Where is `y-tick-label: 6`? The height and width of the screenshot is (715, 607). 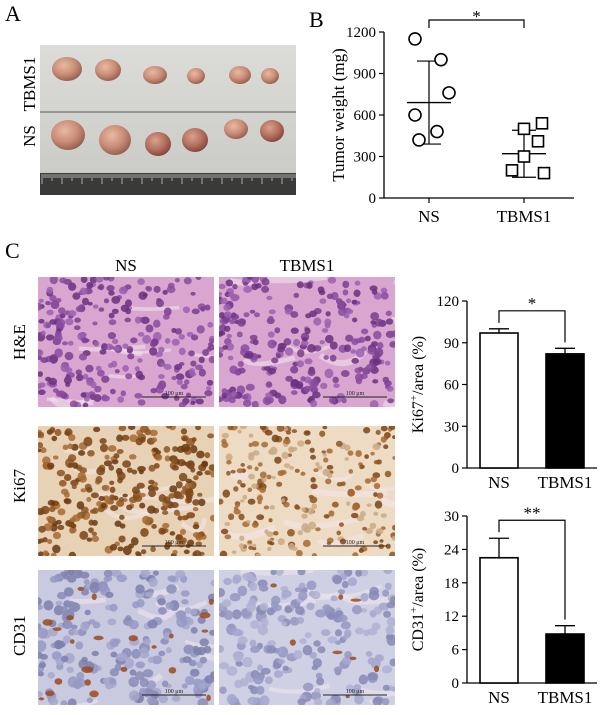
y-tick-label: 6 is located at coordinates (456, 651).